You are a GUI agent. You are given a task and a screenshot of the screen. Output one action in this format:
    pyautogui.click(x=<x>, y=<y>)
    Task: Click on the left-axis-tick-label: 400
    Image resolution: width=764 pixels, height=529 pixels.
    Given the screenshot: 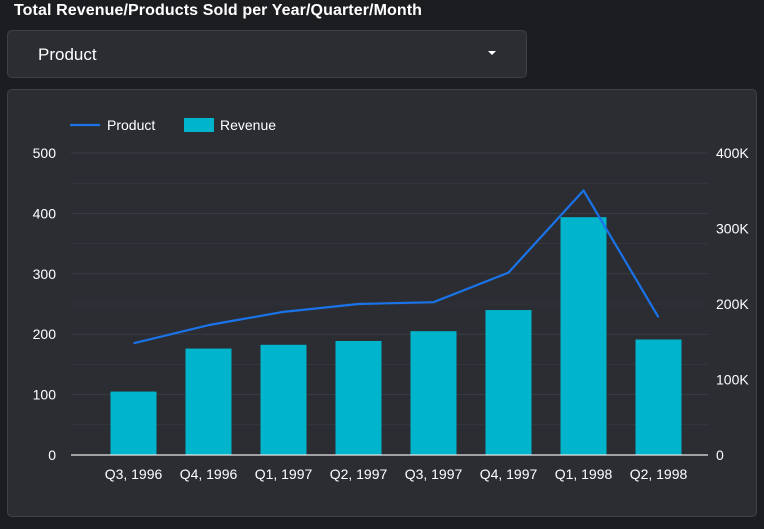 What is the action you would take?
    pyautogui.click(x=45, y=213)
    